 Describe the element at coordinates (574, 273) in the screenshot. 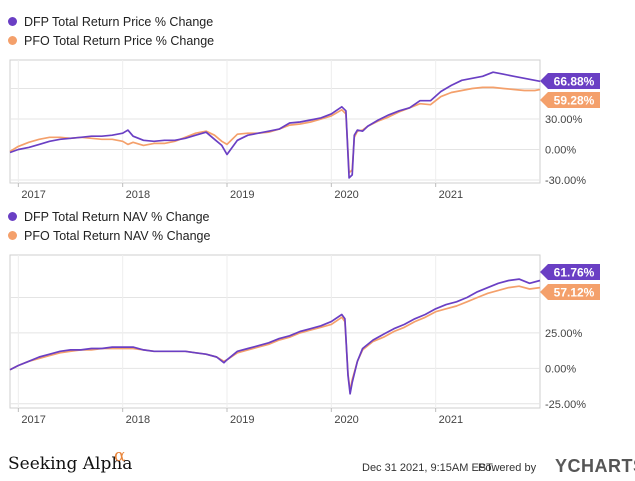

I see `end-value-label: 61.76%` at that location.